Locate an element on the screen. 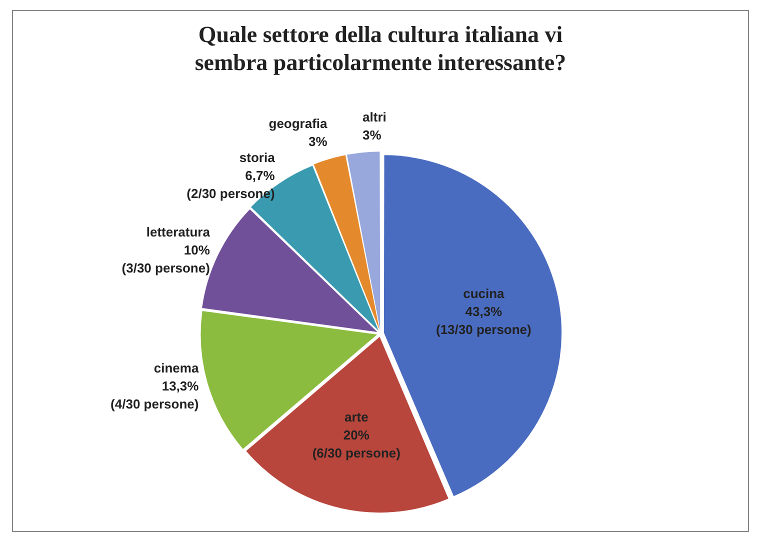 Image resolution: width=765 pixels, height=545 pixels. chart-title: Quale settore della cultura italiana vi sembra particolarmente interessante? is located at coordinates (381, 49).